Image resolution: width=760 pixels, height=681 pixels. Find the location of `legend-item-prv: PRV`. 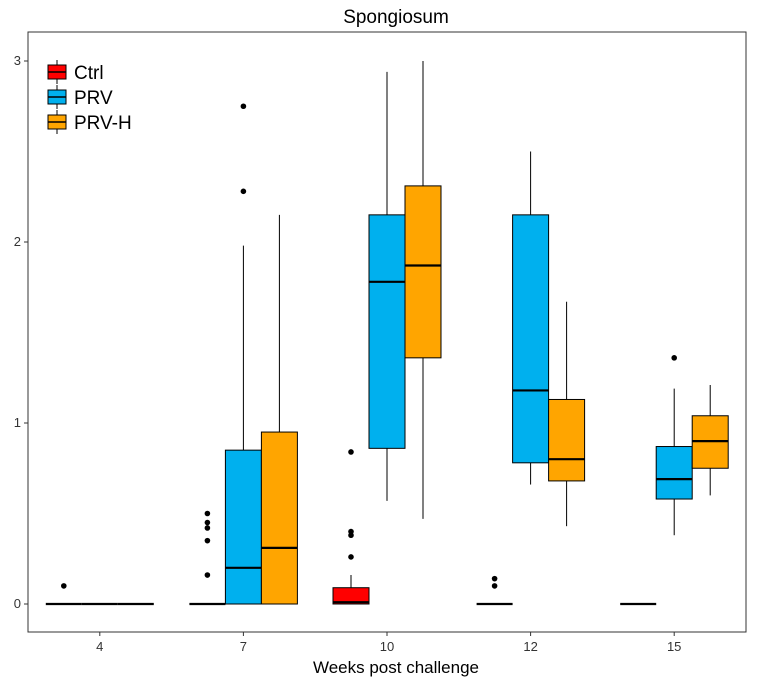

legend-item-prv: PRV is located at coordinates (80, 97).